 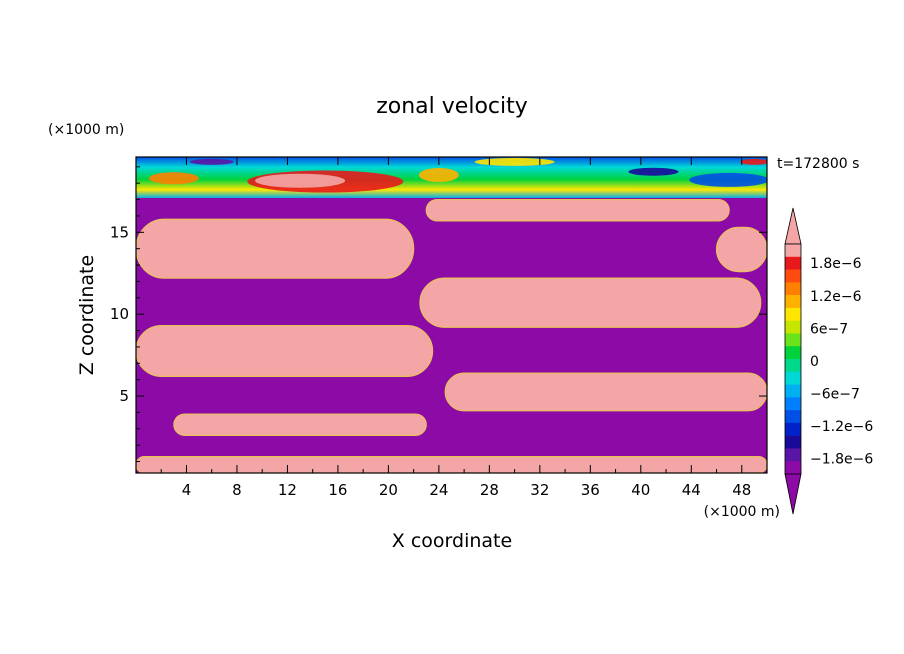 I want to click on x-tick-label: 4, so click(x=187, y=490).